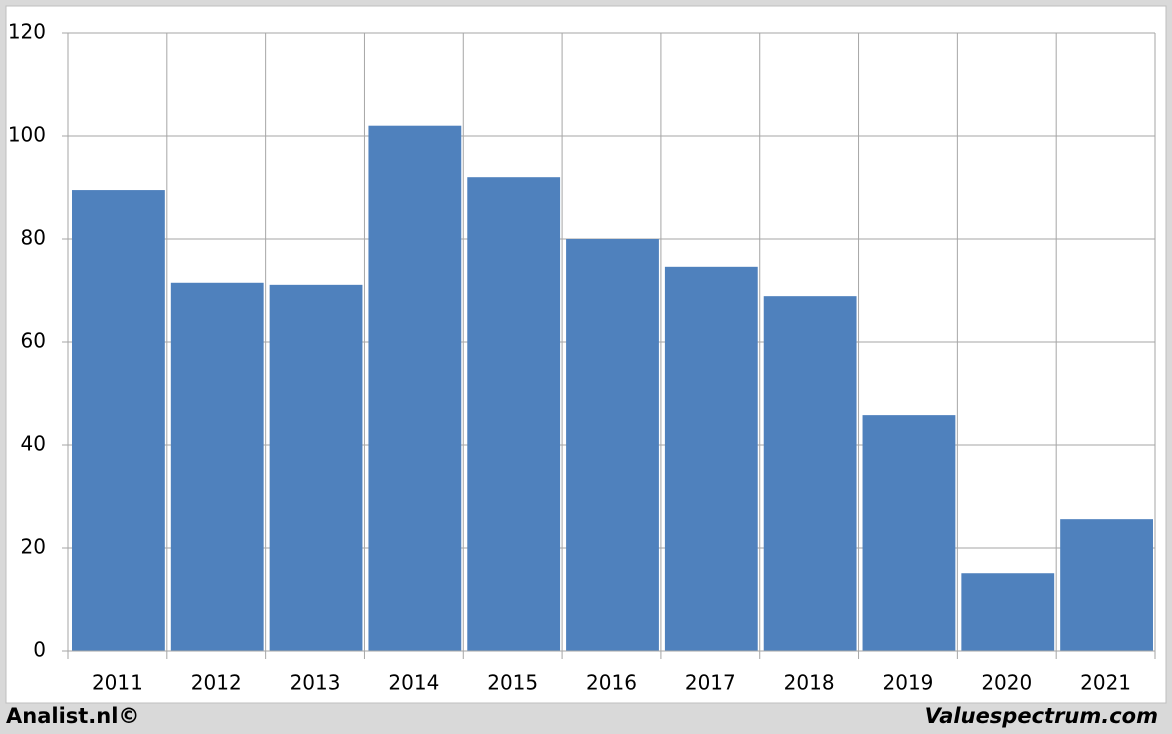  I want to click on y-tick-label: 40, so click(33, 444).